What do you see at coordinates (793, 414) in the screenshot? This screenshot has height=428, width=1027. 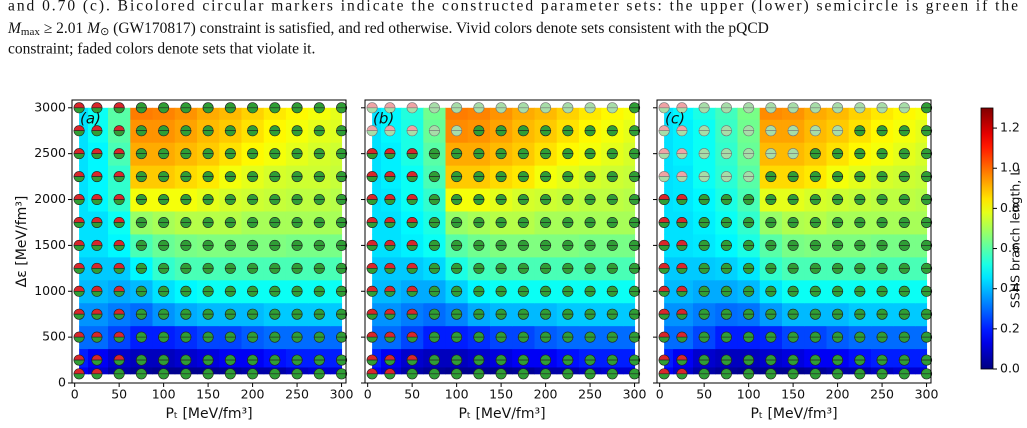 I see `x-axis-label: Pₜ [MeV/fm³]` at bounding box center [793, 414].